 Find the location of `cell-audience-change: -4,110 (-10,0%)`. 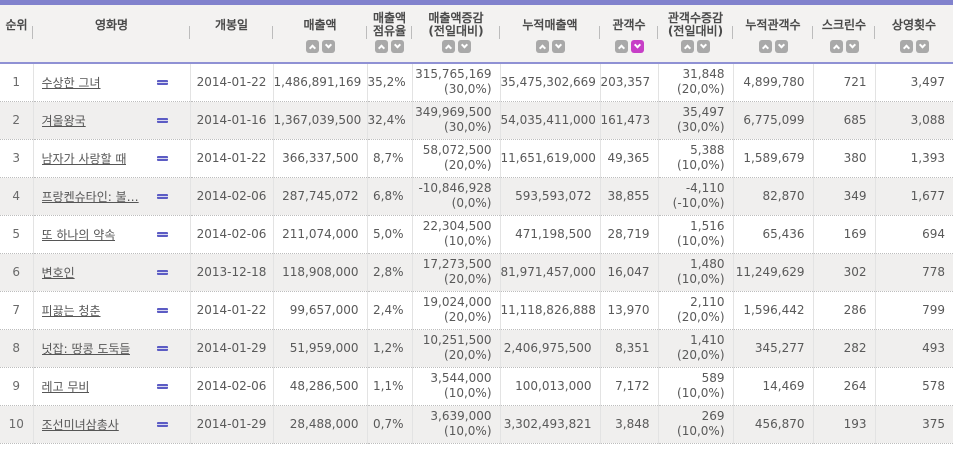

cell-audience-change: -4,110 (-10,0%) is located at coordinates (696, 196).